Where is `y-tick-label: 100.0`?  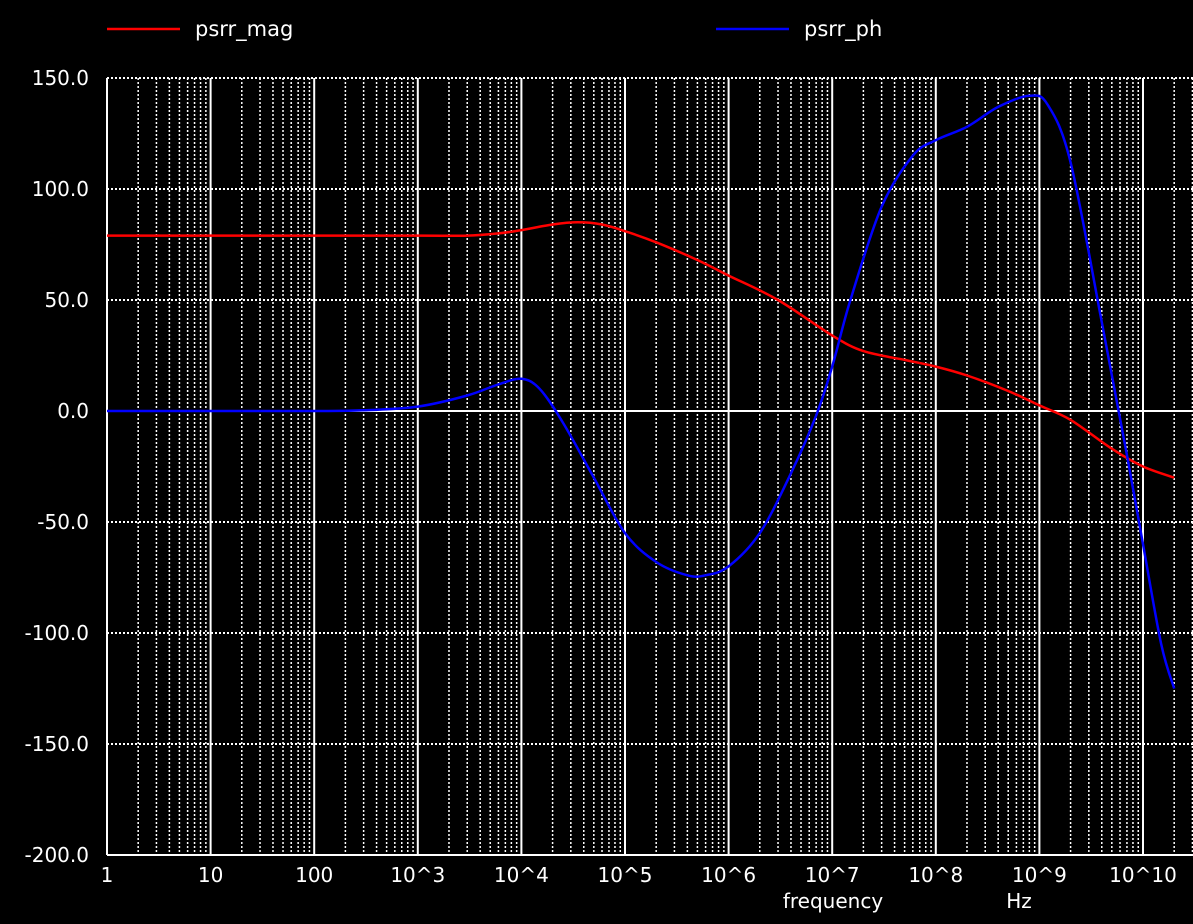
y-tick-label: 100.0 is located at coordinates (60, 189).